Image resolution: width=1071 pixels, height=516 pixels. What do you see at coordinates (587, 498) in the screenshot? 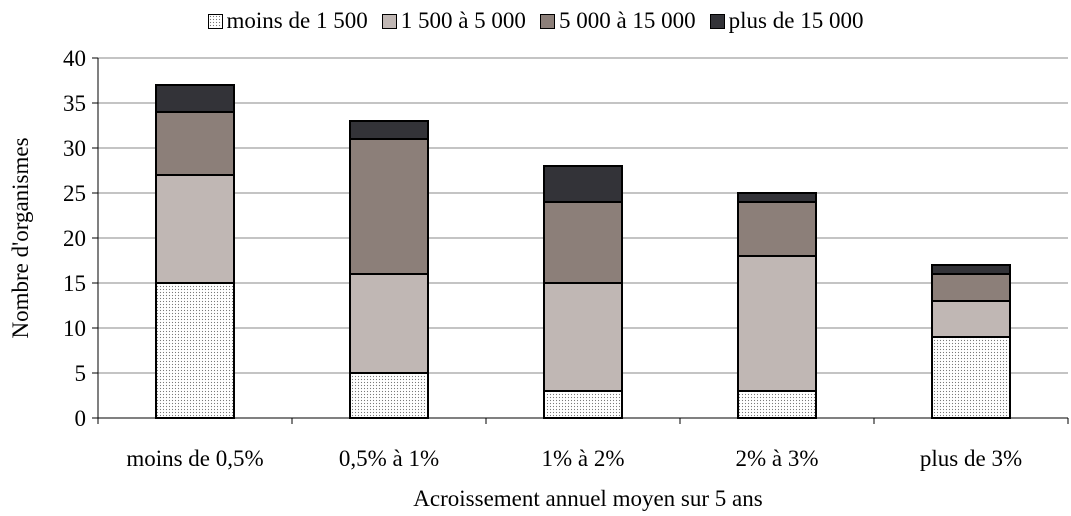
I see `x-axis-label: Acroissement annuel moyen sur 5 ans` at bounding box center [587, 498].